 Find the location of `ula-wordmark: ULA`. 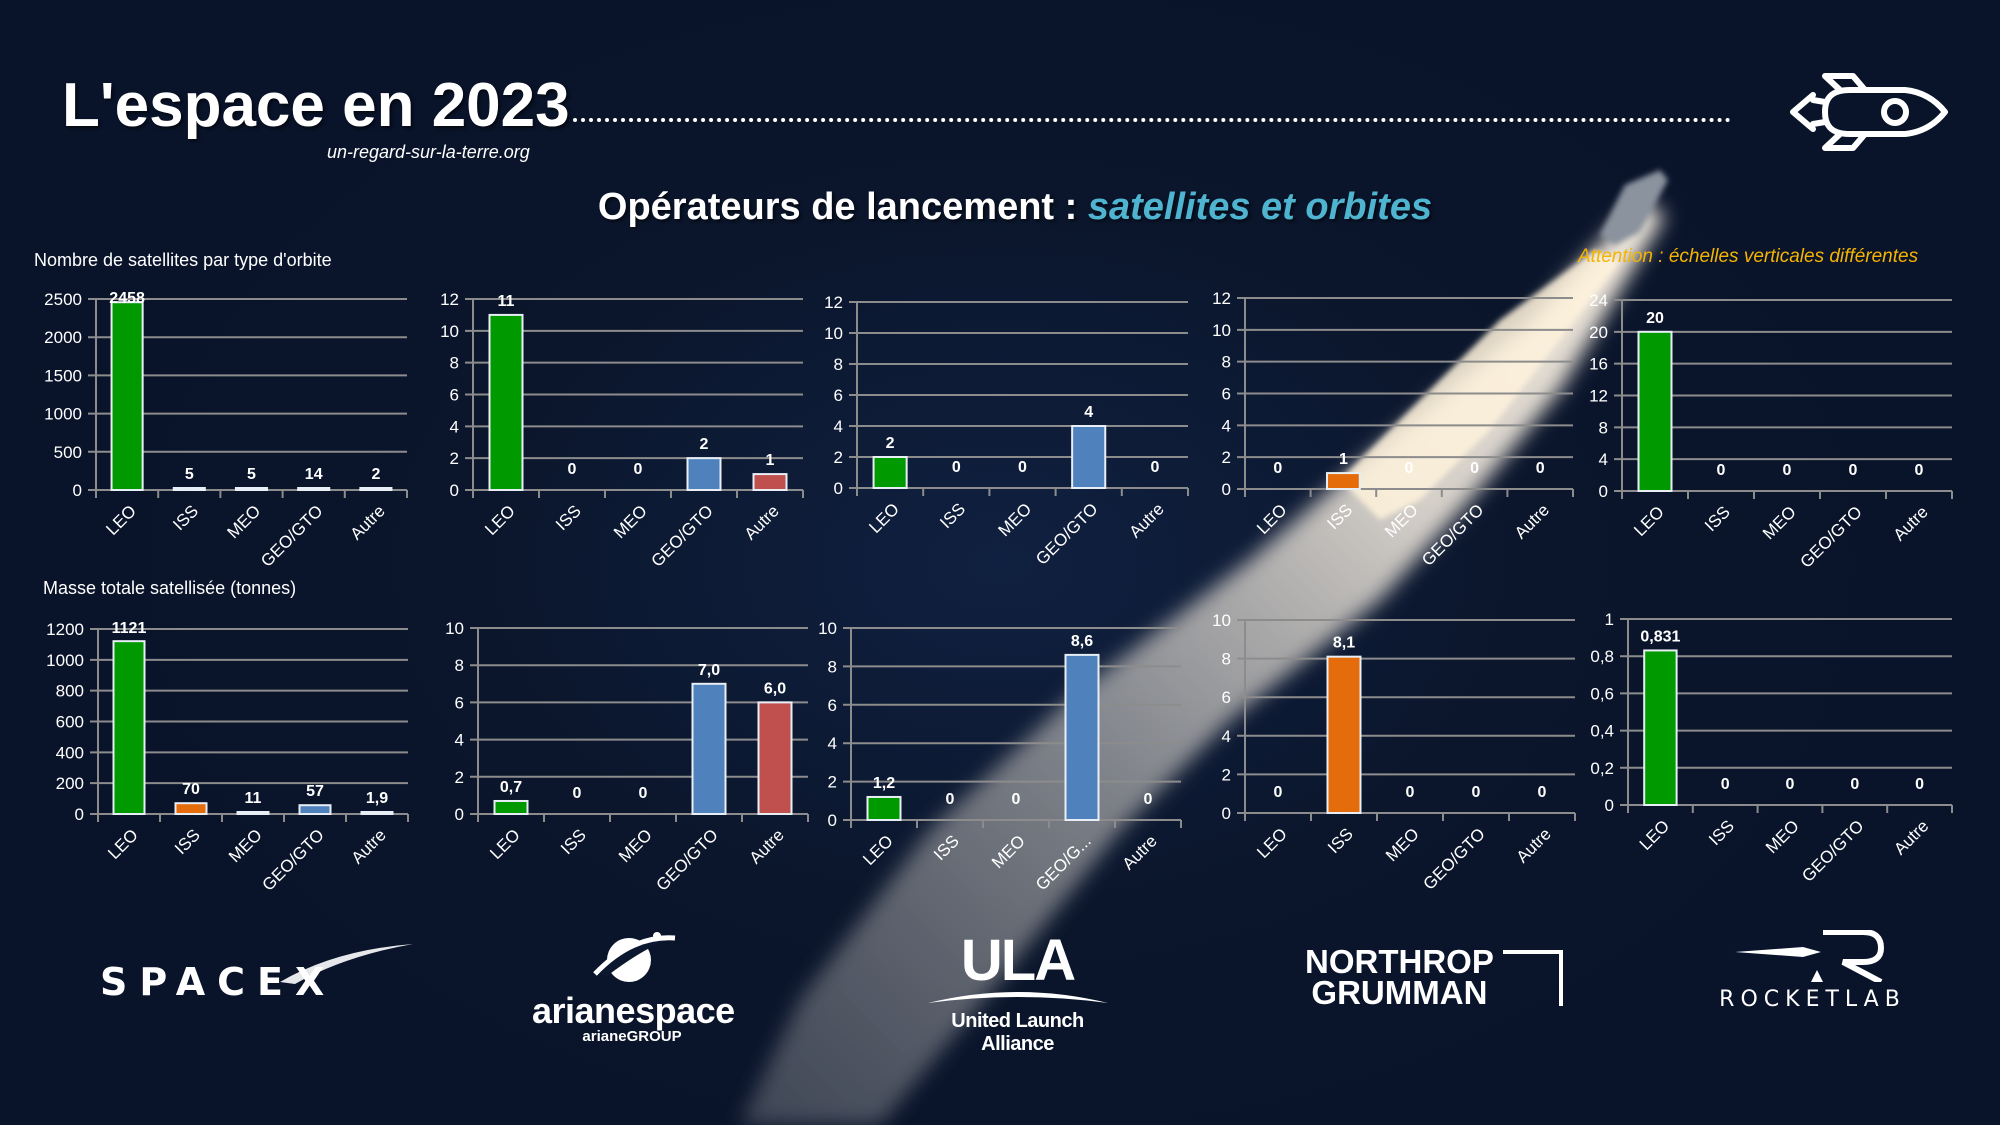

ula-wordmark: ULA is located at coordinates (1018, 960).